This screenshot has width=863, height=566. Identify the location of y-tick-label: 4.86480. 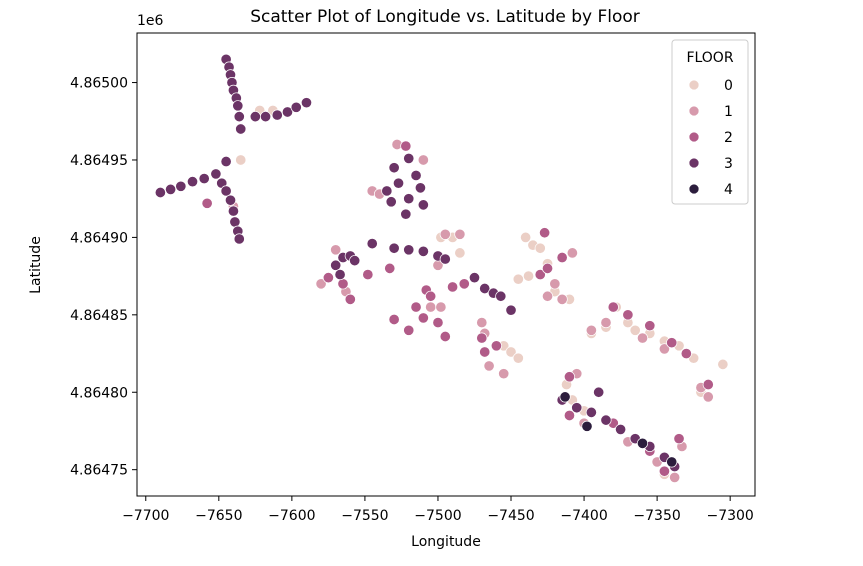
(99, 393).